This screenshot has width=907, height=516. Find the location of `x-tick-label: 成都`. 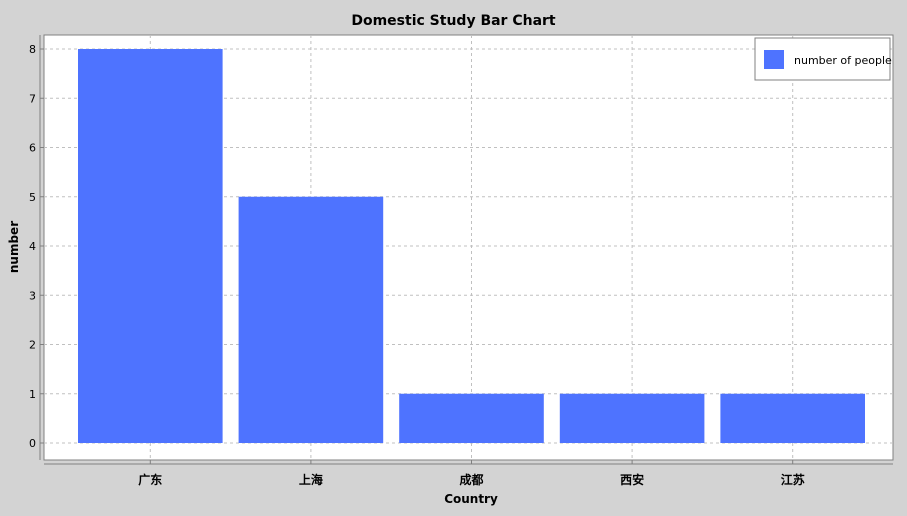

x-tick-label: 成都 is located at coordinates (471, 479).